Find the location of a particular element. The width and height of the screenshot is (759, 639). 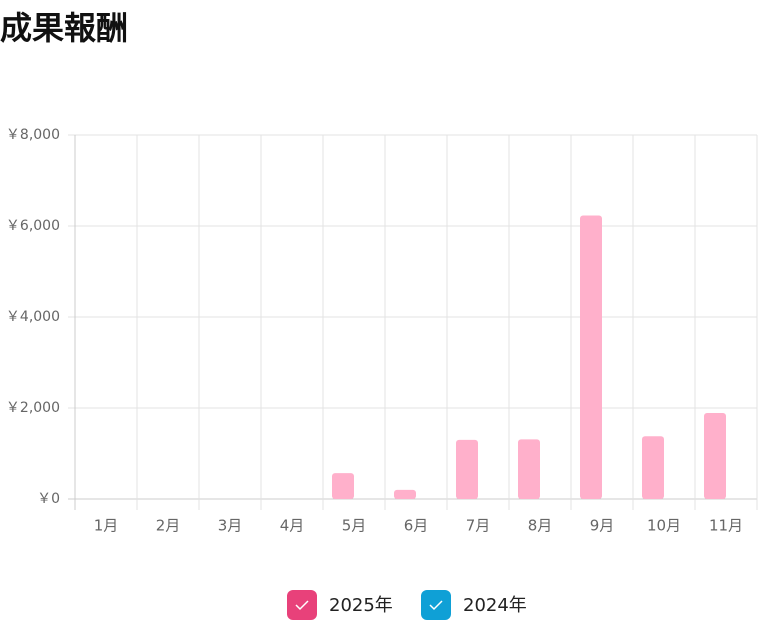

x-tick-label: 6月 is located at coordinates (416, 526).